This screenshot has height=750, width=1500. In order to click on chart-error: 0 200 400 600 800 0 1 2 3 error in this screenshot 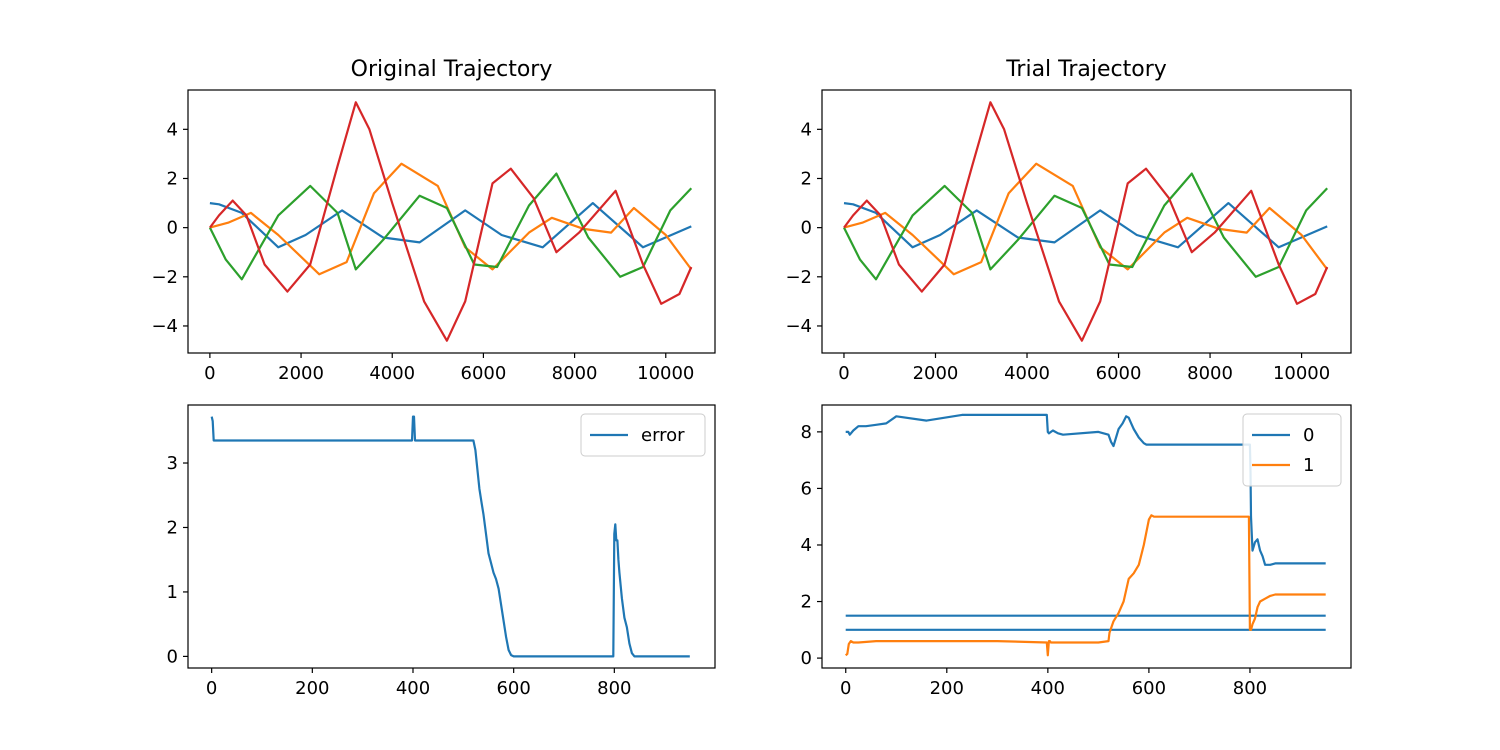, I will do `click(441, 551)`.